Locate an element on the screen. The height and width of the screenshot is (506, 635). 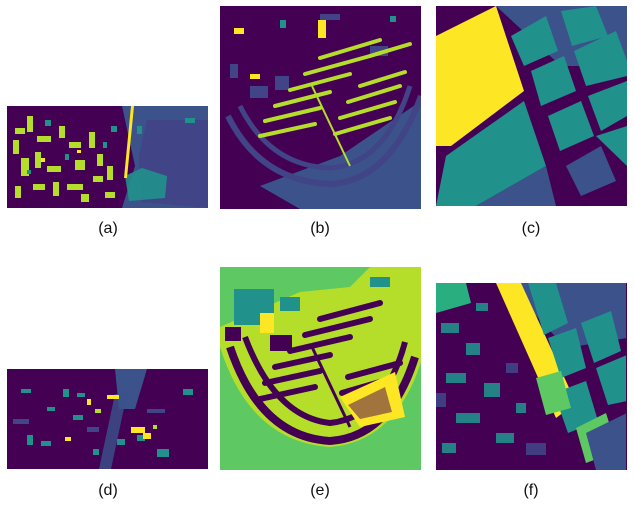
caption-f: (f) is located at coordinates (531, 490).